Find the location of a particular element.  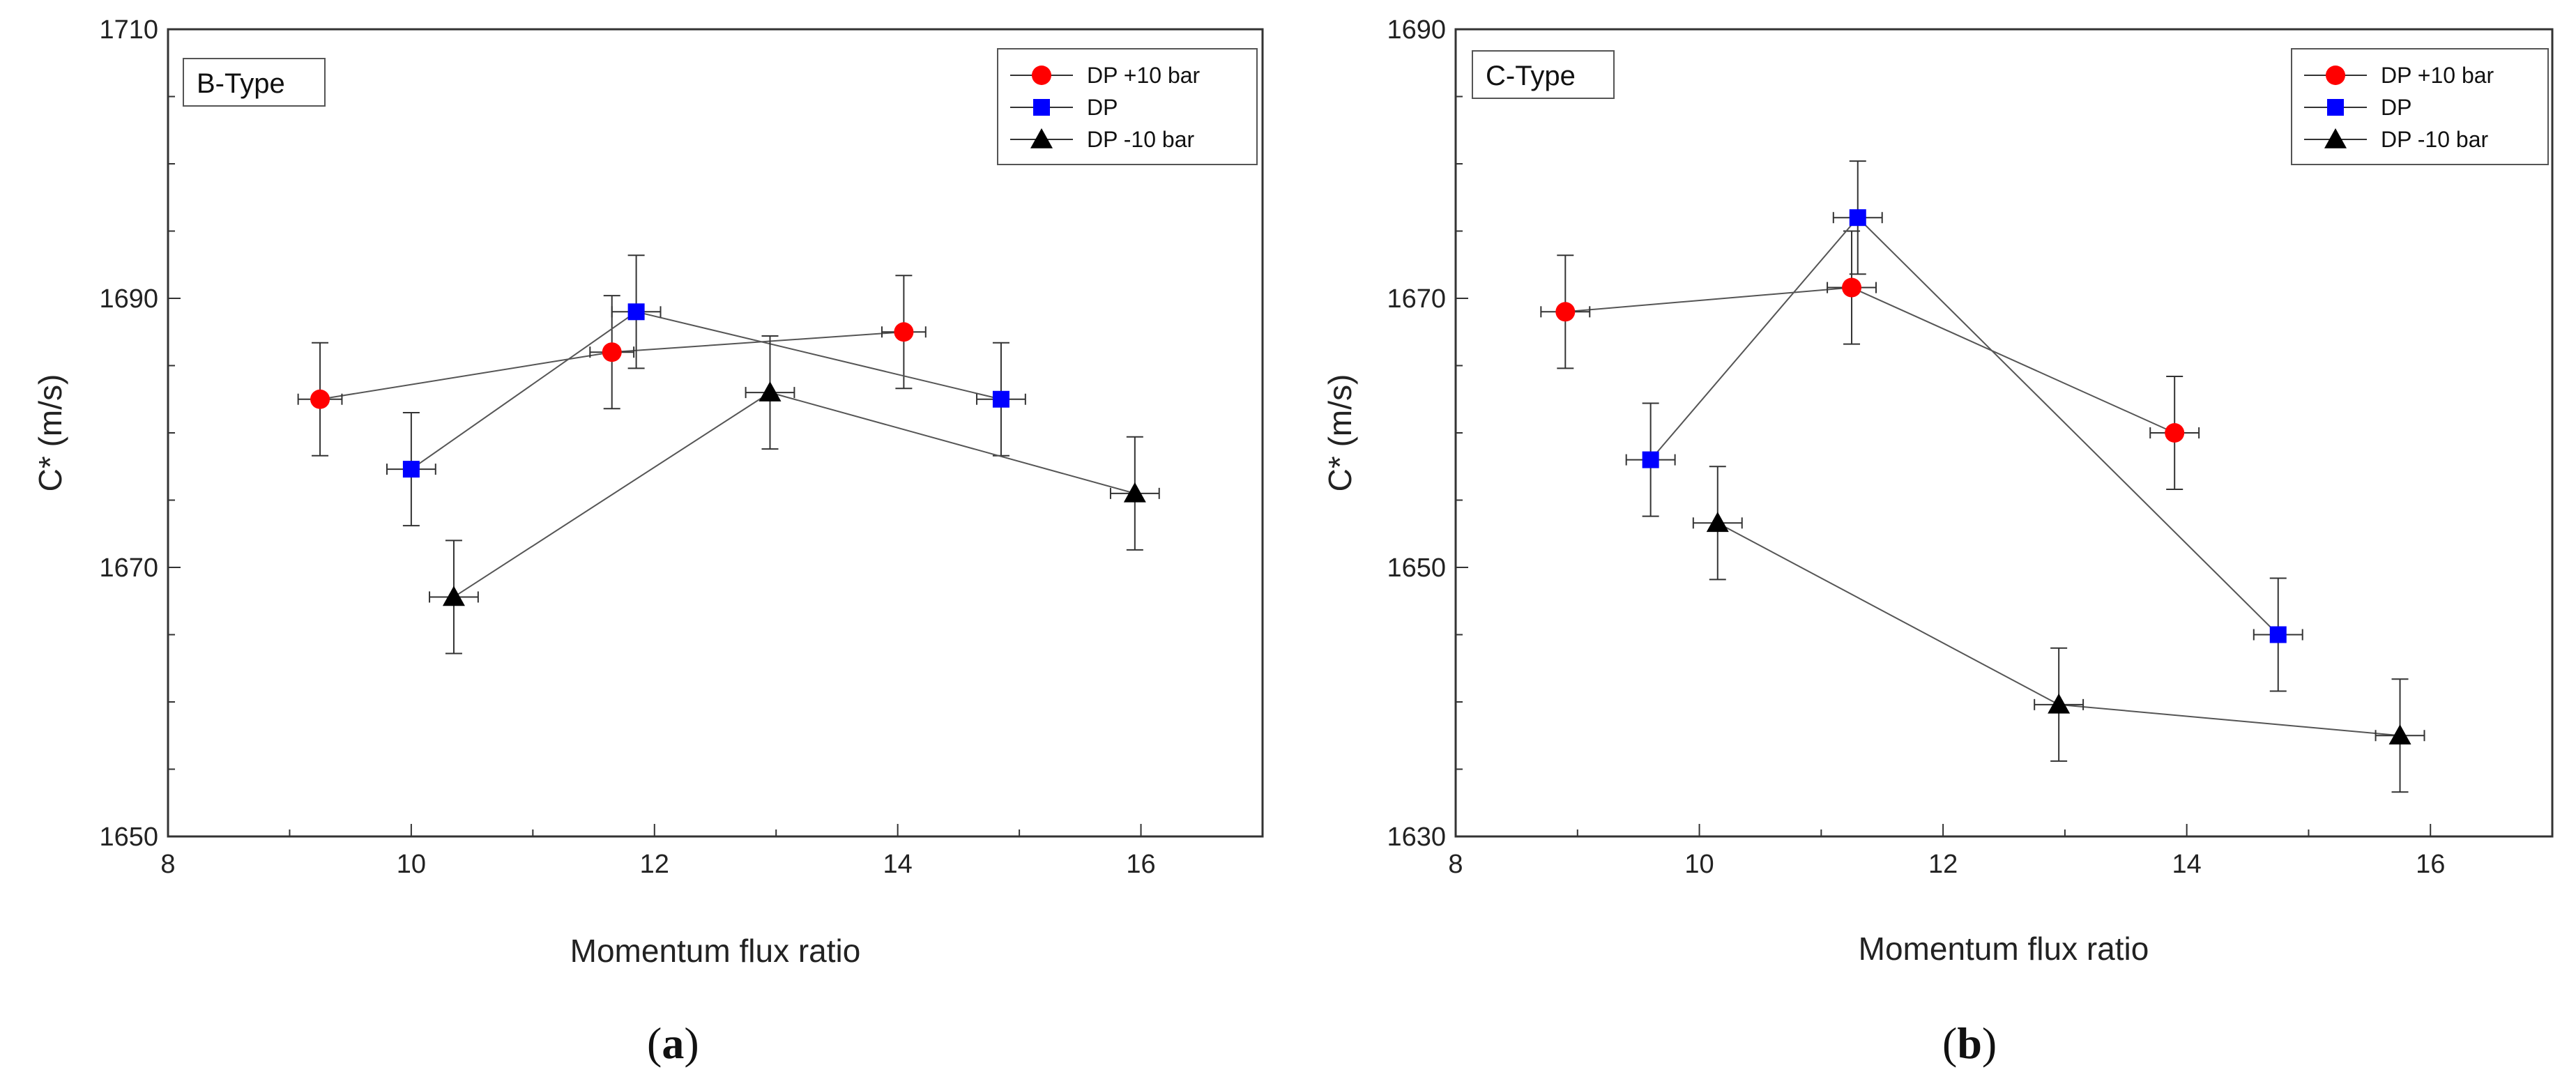

panel-type-label: C-Type is located at coordinates (1531, 76).